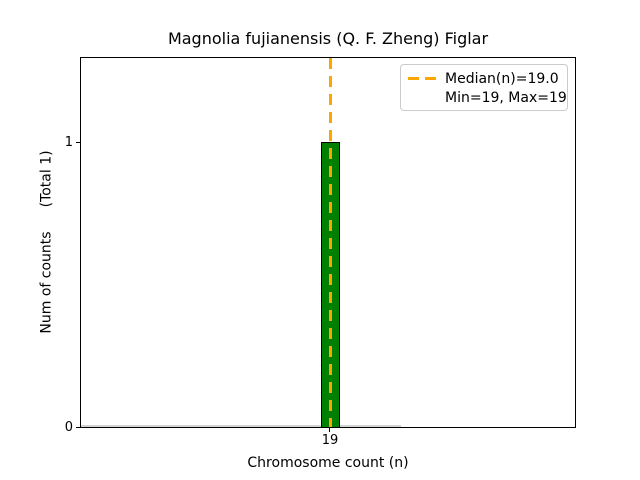 The width and height of the screenshot is (640, 480). Describe the element at coordinates (241, 426) in the screenshot. I see `empty-bins-baseline` at that location.